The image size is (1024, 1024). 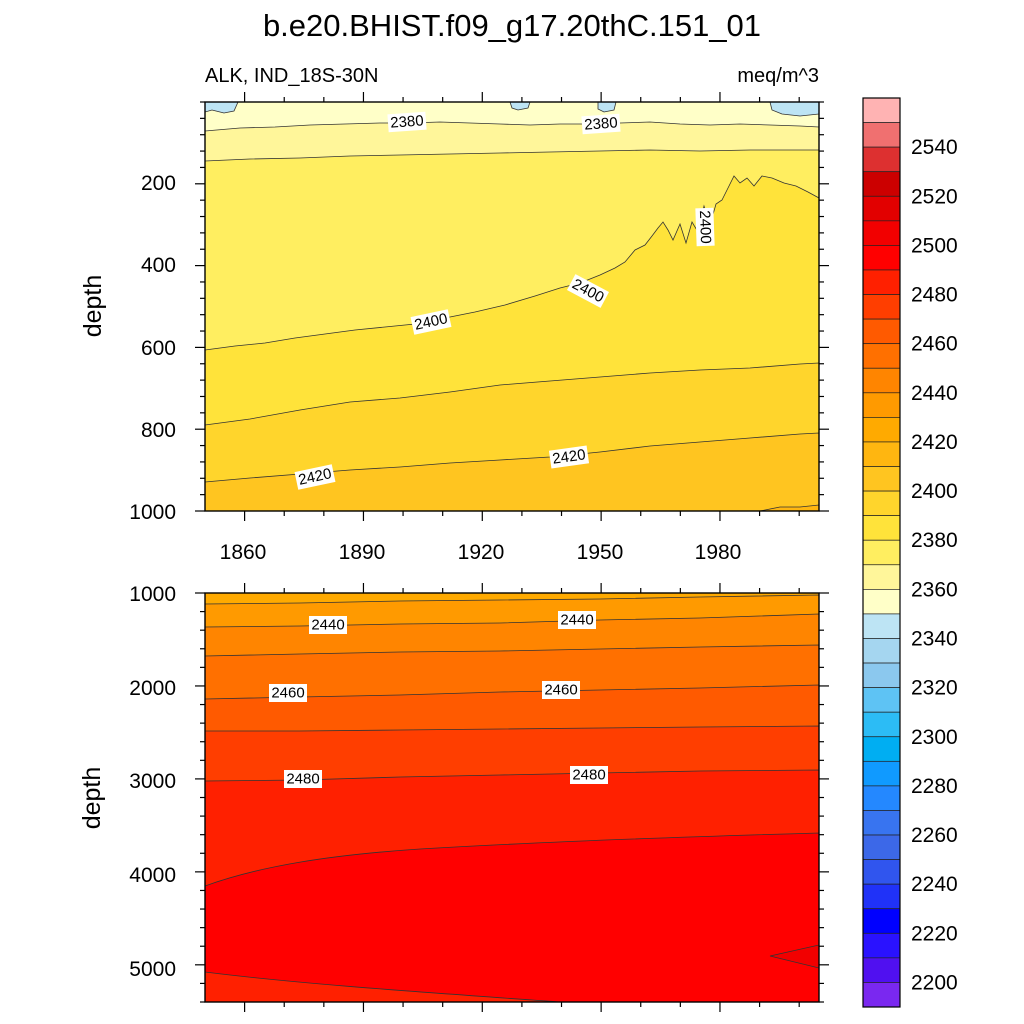 What do you see at coordinates (152, 594) in the screenshot?
I see `bottom-y-tick-label-1000: 1000` at bounding box center [152, 594].